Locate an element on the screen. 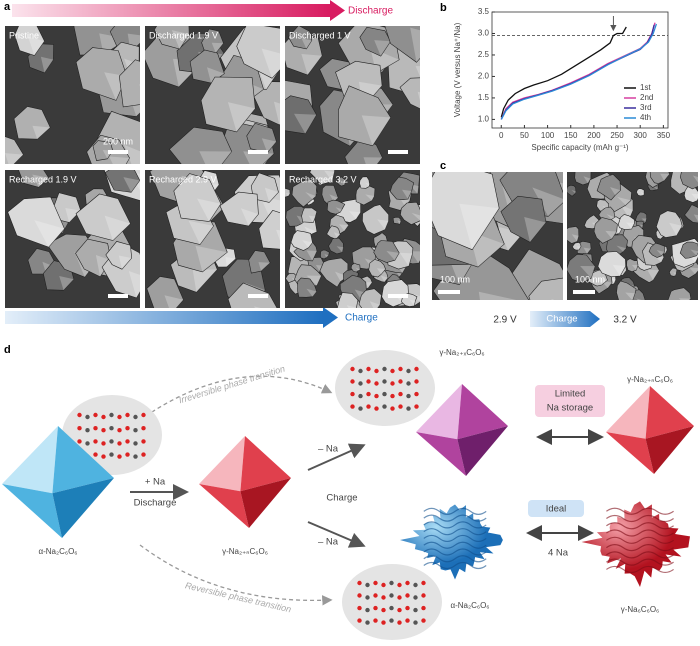 Image resolution: width=700 pixels, height=646 pixels. reaction-arrow is located at coordinates (336, 457).